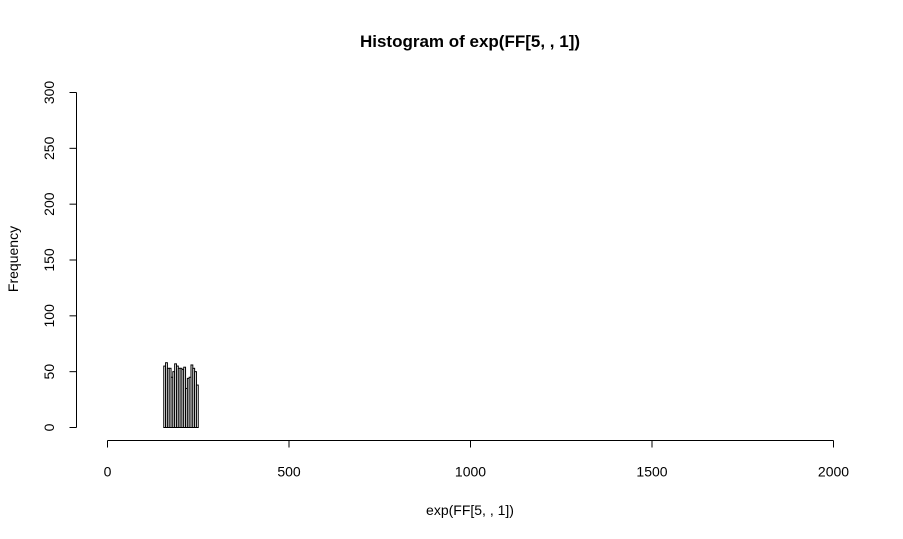 The image size is (903, 539). Describe the element at coordinates (59, 256) in the screenshot. I see `y-axis: 0 50 100 150 200 250 300` at that location.